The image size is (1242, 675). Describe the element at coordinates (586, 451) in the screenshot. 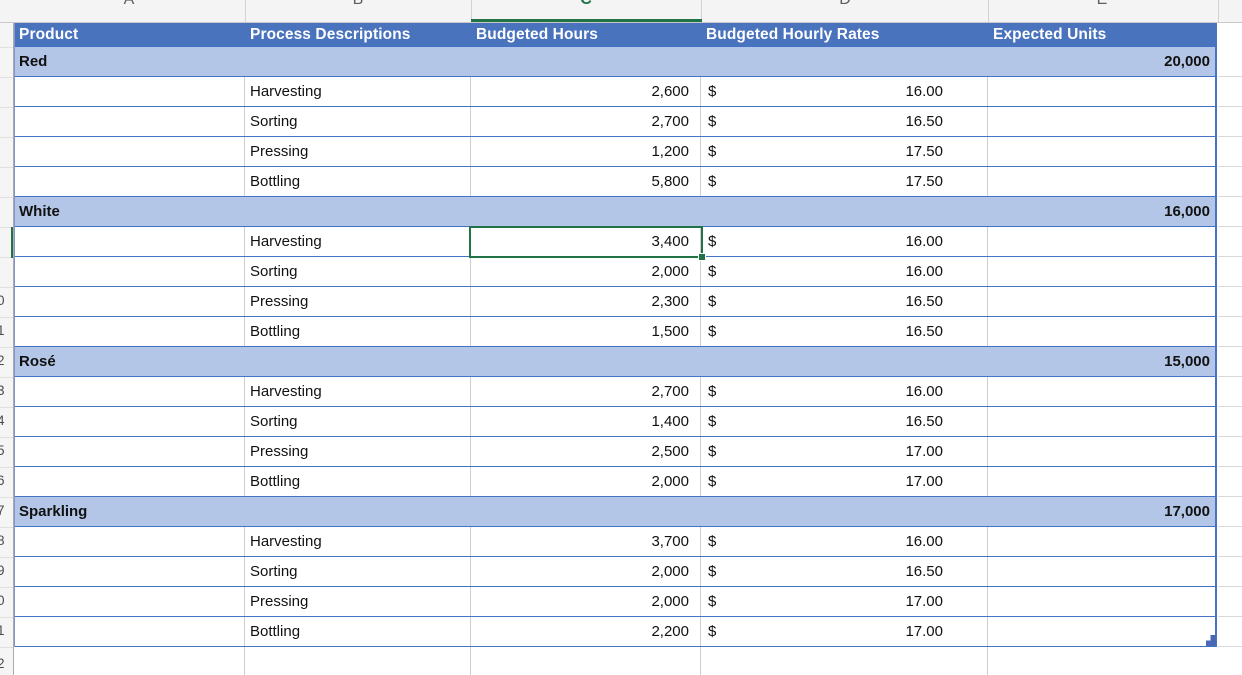

I see `cell-budgeted-hours: 2,500` at that location.